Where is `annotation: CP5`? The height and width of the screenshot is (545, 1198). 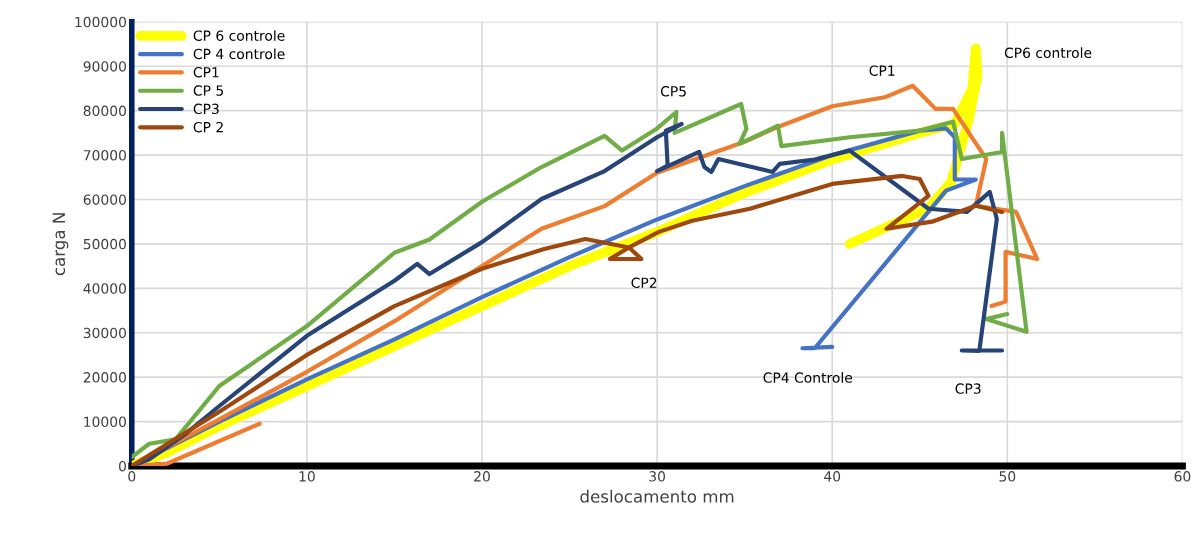 annotation: CP5 is located at coordinates (673, 91).